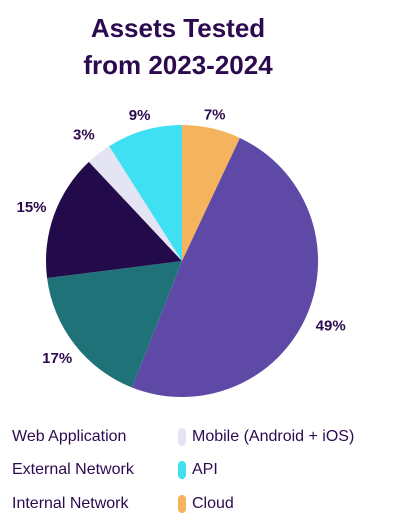  I want to click on pie-slice-external-network, so click(114, 324).